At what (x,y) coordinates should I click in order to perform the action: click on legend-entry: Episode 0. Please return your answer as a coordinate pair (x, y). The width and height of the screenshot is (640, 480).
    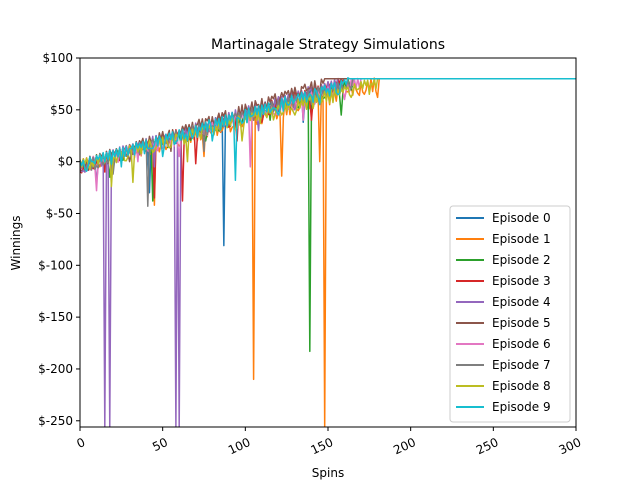
    Looking at the image, I should click on (521, 218).